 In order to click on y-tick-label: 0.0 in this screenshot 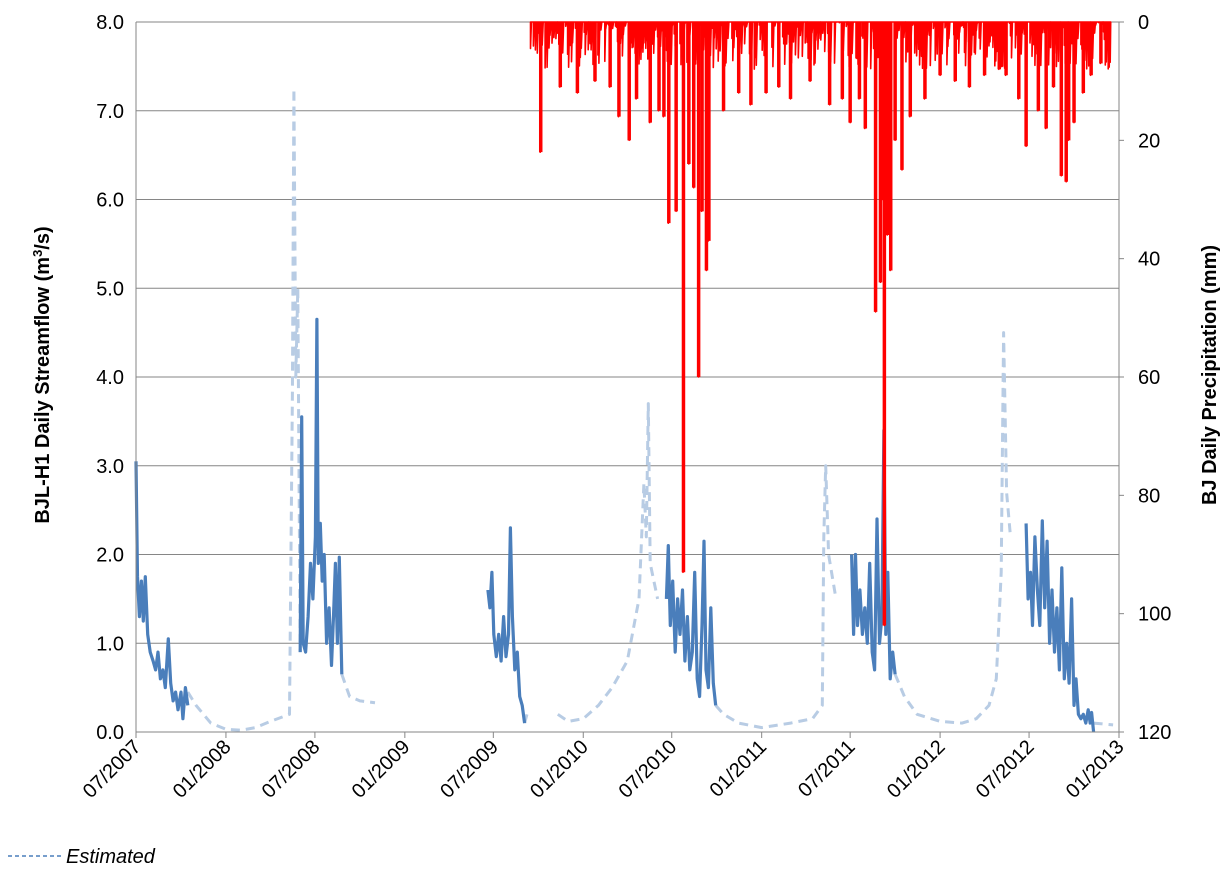, I will do `click(110, 733)`.